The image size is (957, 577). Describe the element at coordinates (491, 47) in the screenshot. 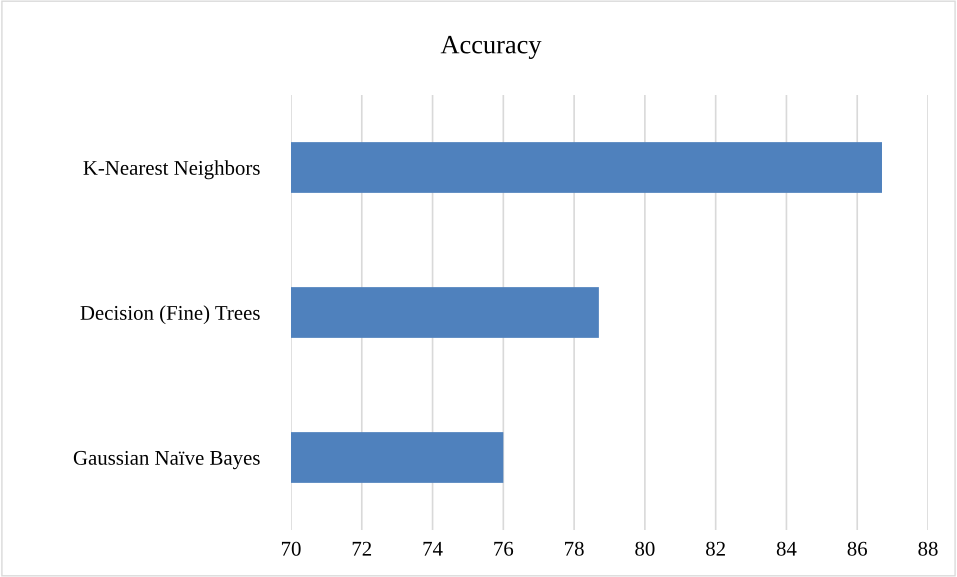

I see `chart-title: Accuracy` at that location.